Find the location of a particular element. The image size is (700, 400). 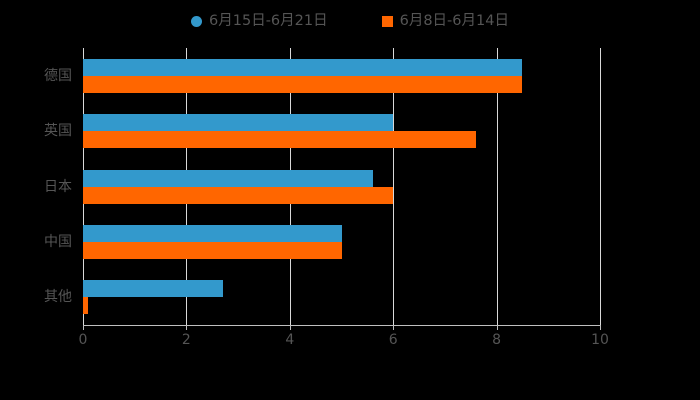

legend-item-series-2: 6月8日-6月14日 is located at coordinates (445, 21).